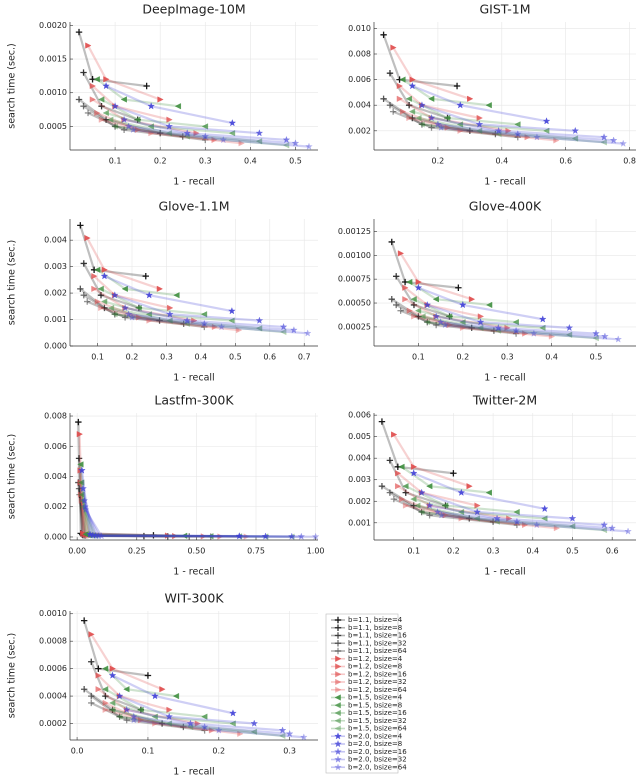 This screenshot has width=640, height=776. Describe the element at coordinates (194, 400) in the screenshot. I see `subplot-title: Lastfm-300K` at that location.